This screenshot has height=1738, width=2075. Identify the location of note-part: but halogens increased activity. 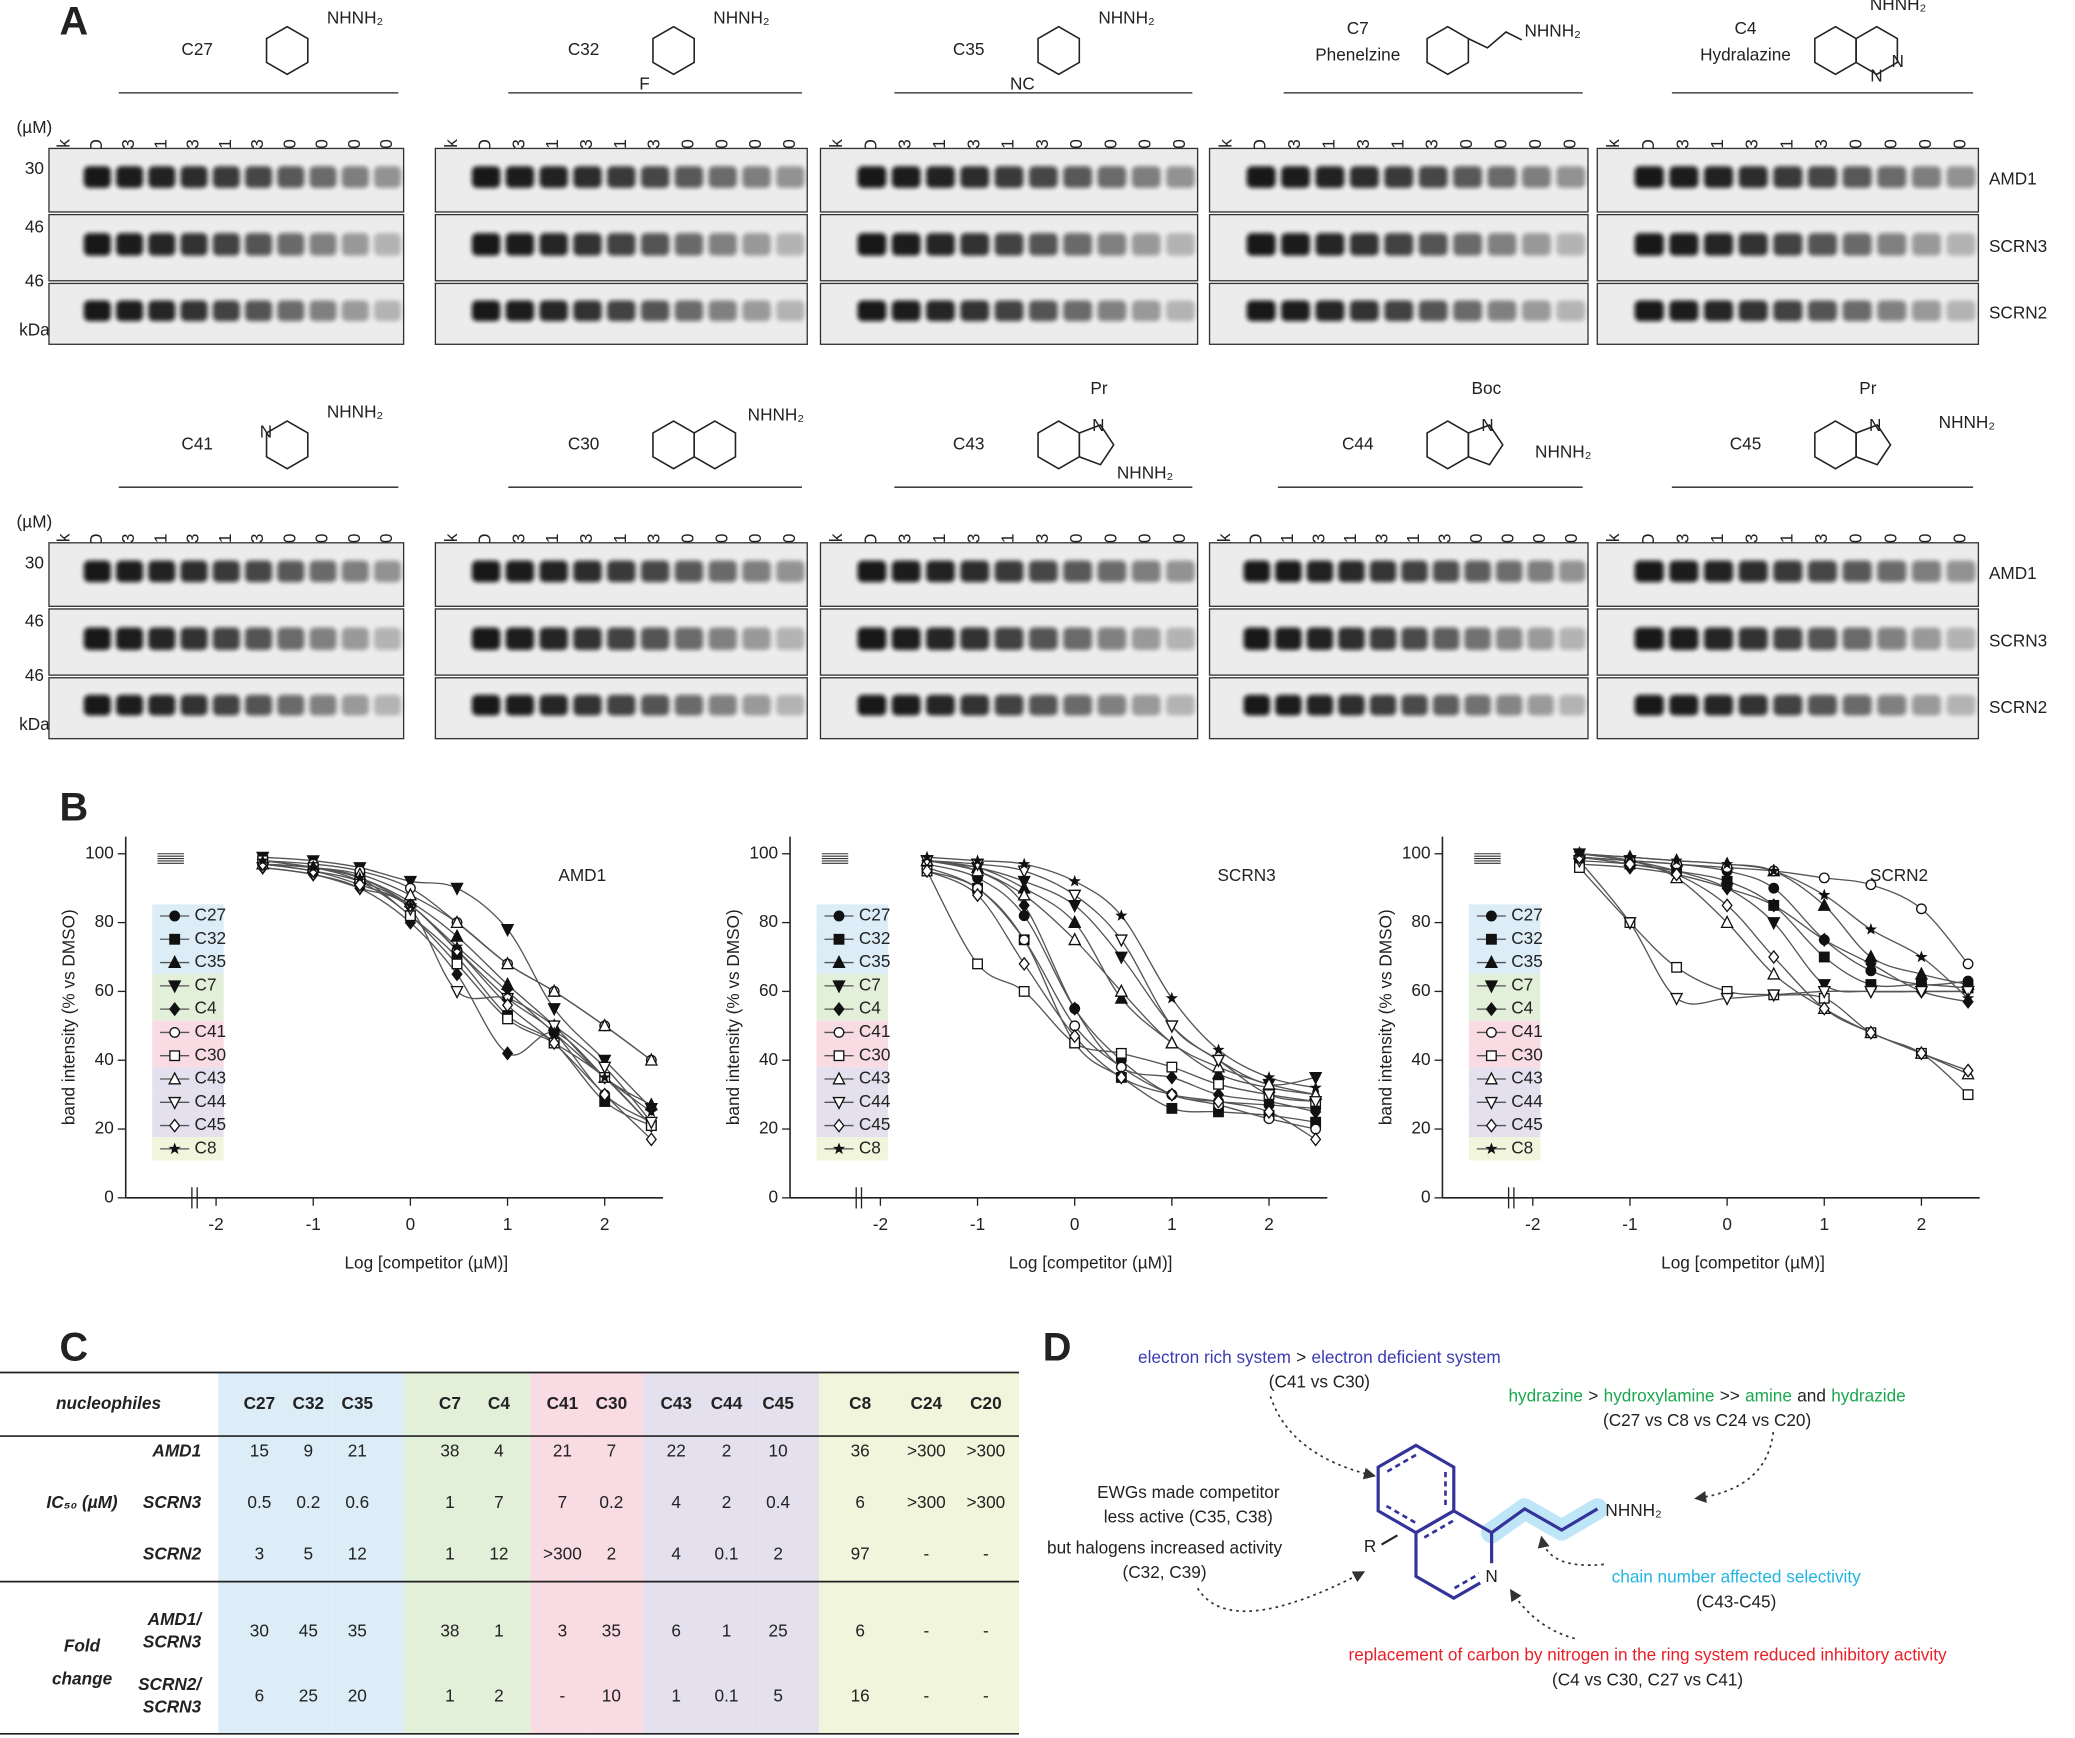
(1164, 1547).